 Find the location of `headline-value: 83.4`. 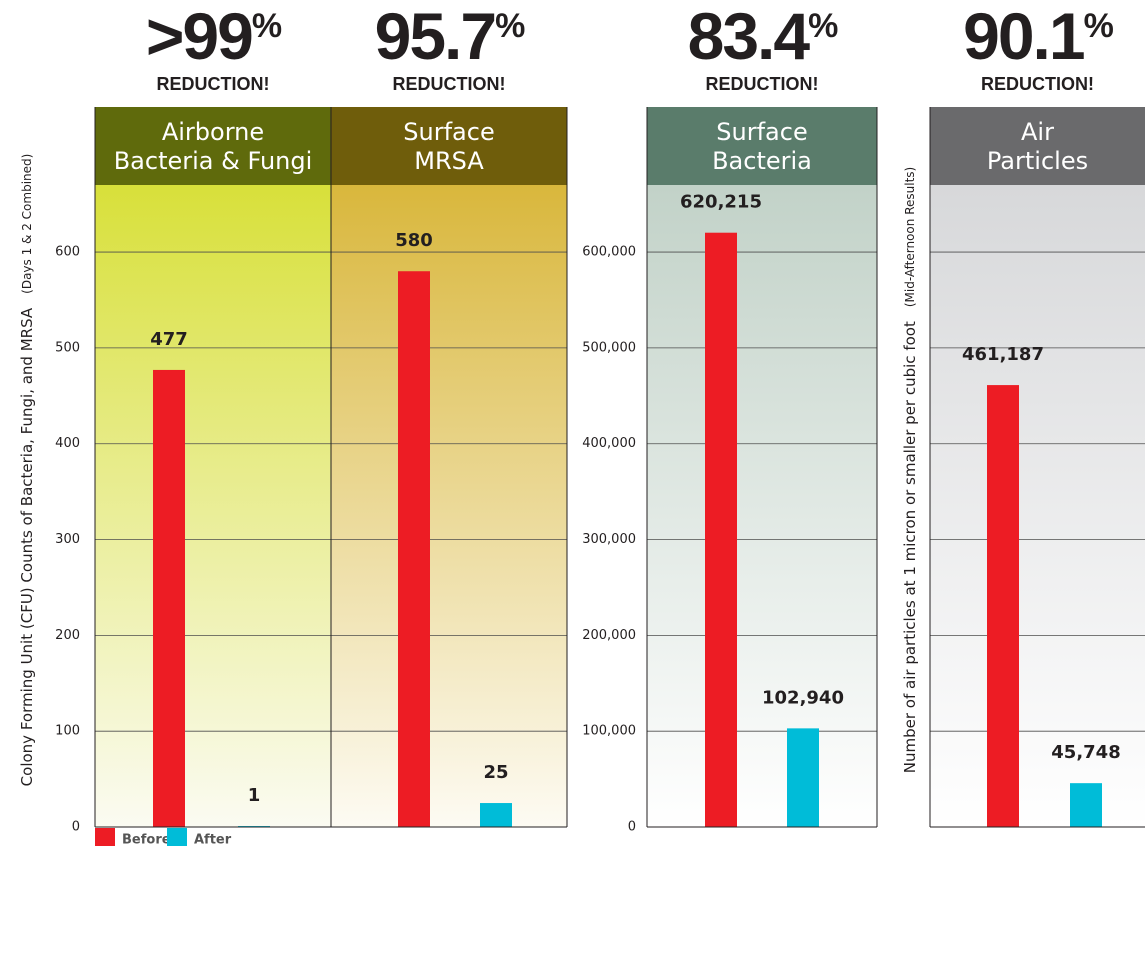

headline-value: 83.4 is located at coordinates (749, 36).